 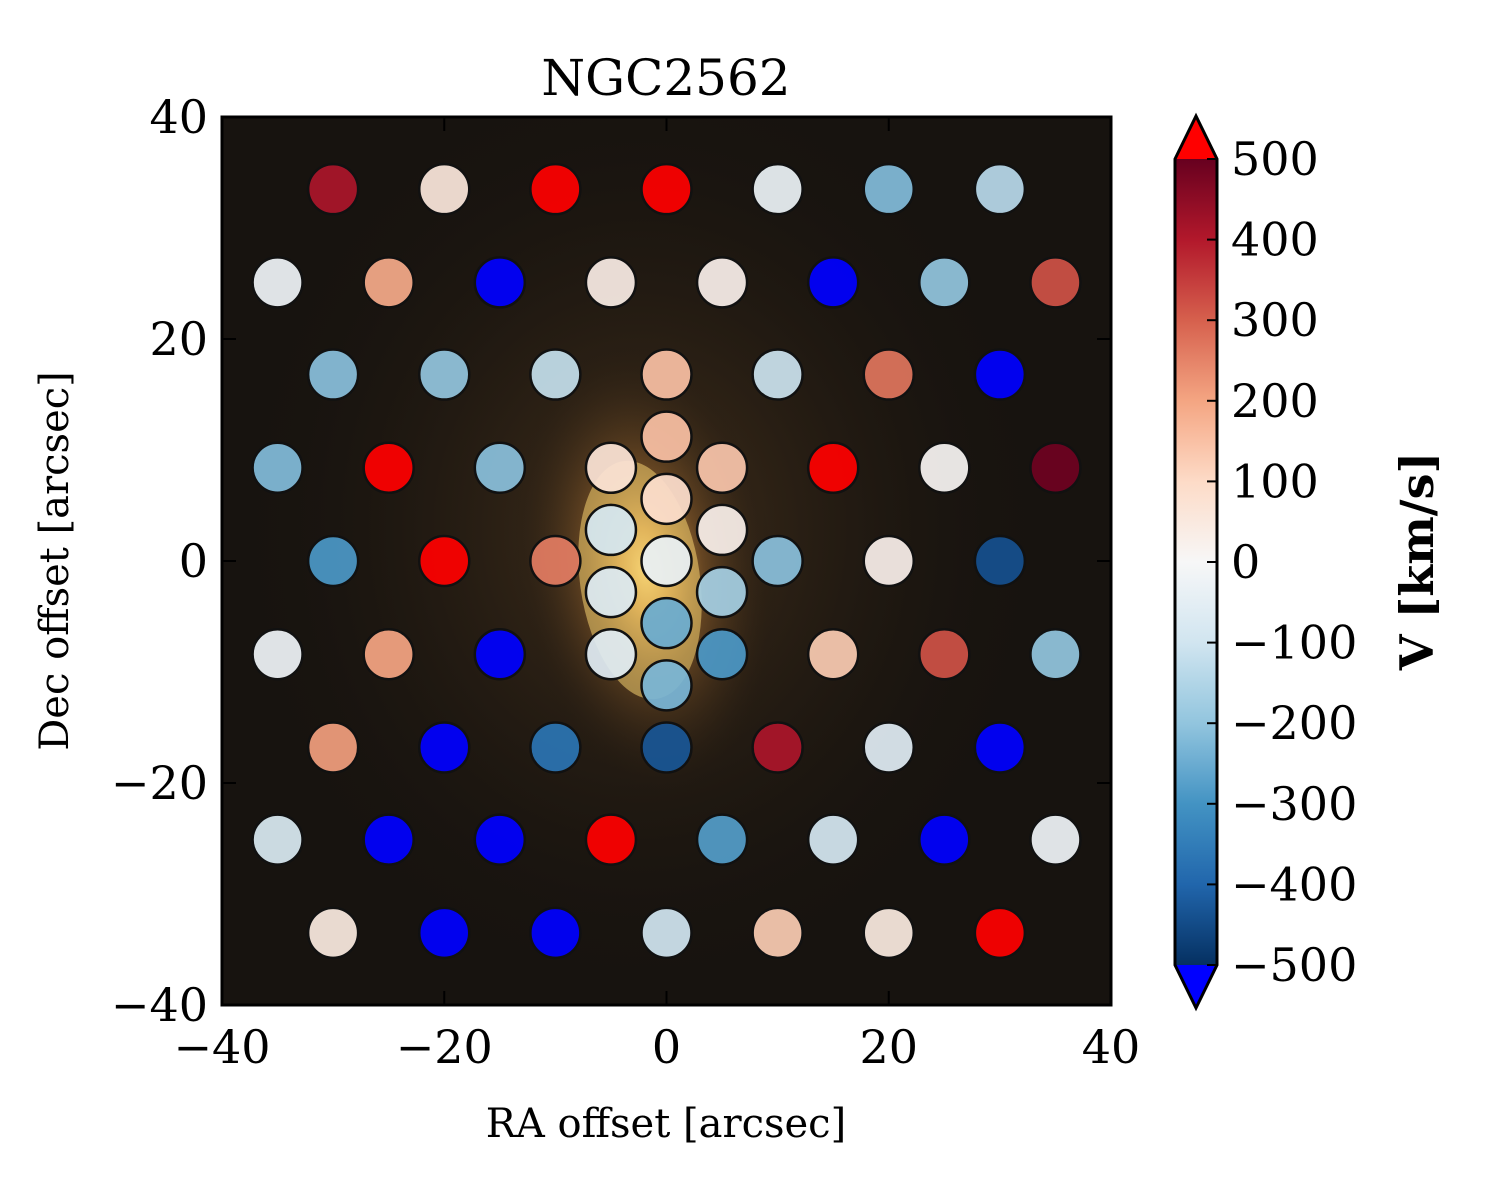 What do you see at coordinates (1294, 723) in the screenshot?
I see `colorbar-tick-label: −200` at bounding box center [1294, 723].